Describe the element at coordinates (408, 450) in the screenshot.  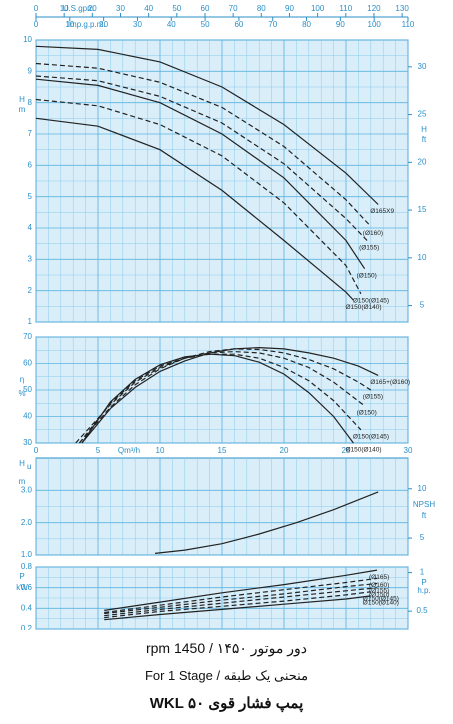
I see `x-tick-label: 30` at that location.